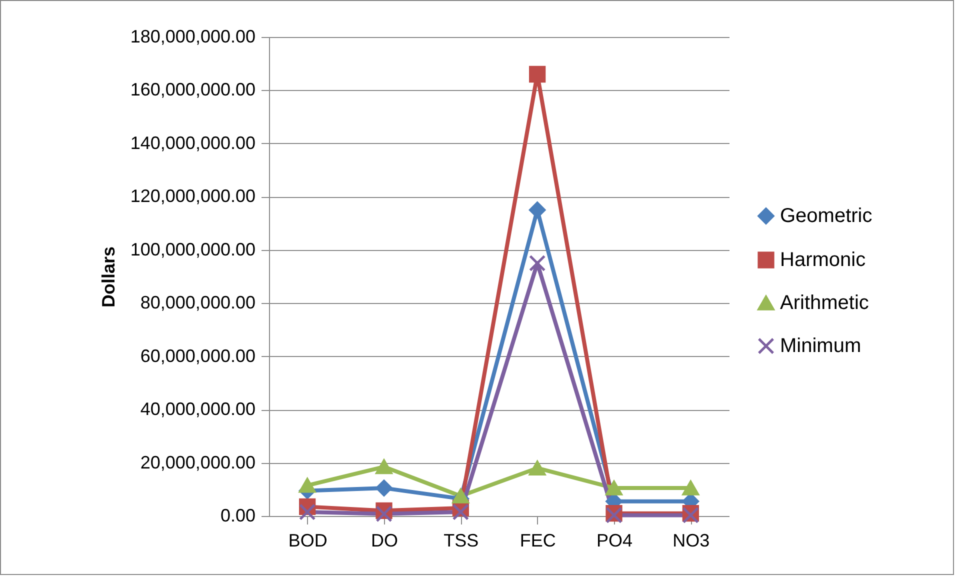 Image resolution: width=956 pixels, height=577 pixels. I want to click on y-axis-title: Dollars, so click(108, 277).